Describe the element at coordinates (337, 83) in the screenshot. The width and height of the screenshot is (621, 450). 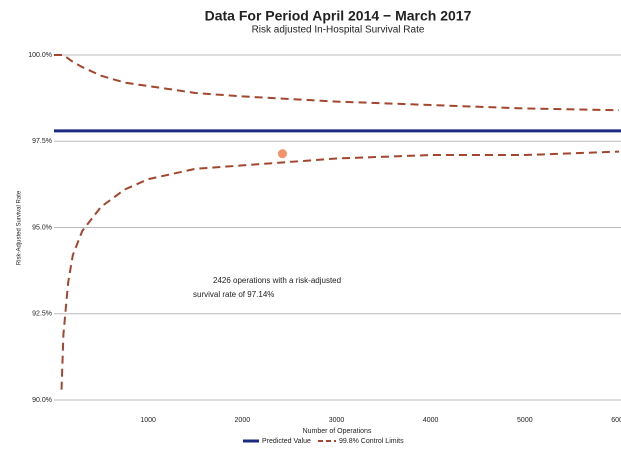
I see `control-limit-upper` at that location.